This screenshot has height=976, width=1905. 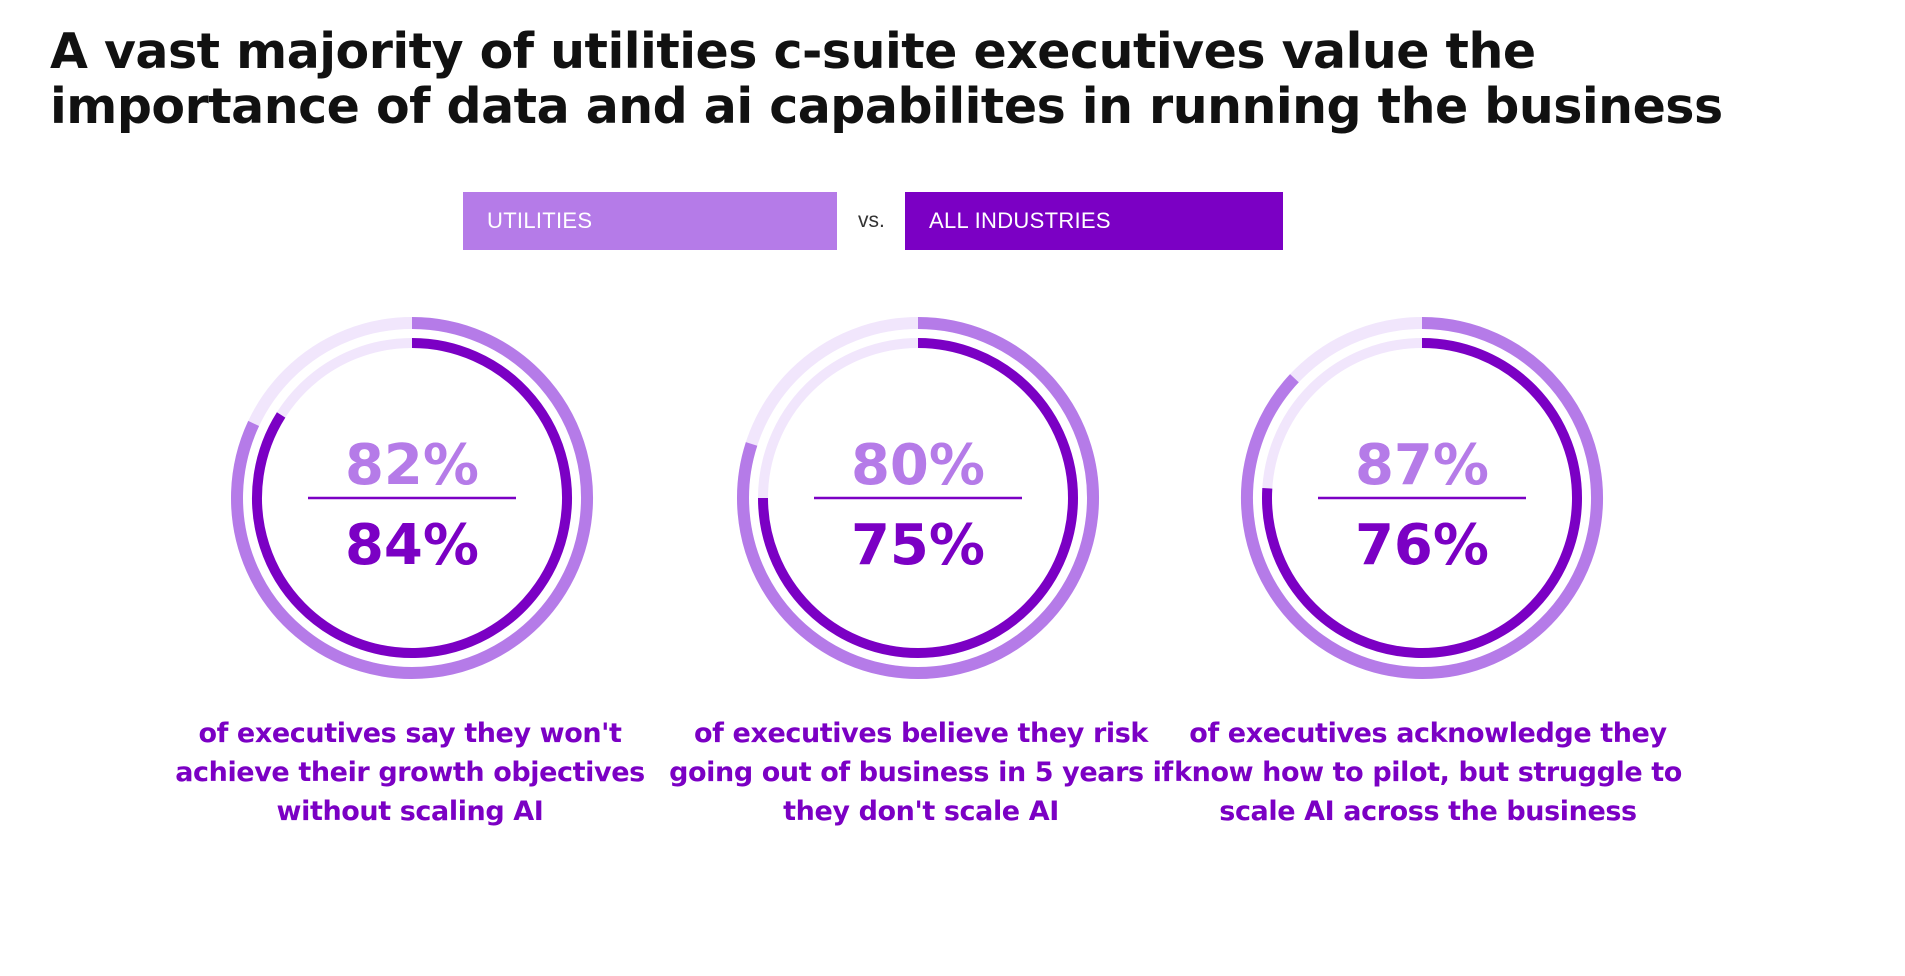 What do you see at coordinates (412, 545) in the screenshot?
I see `donut-1-all-industries-value: 84%` at bounding box center [412, 545].